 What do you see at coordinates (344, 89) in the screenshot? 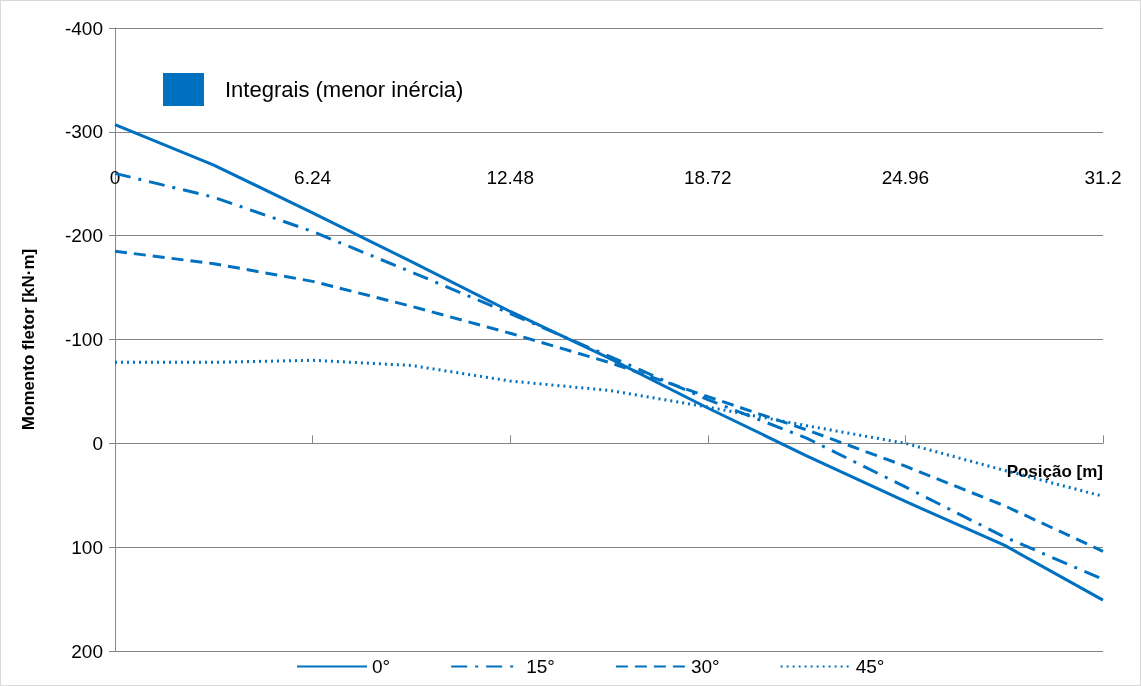
I see `annotation: Integrais (menor inércia)` at bounding box center [344, 89].